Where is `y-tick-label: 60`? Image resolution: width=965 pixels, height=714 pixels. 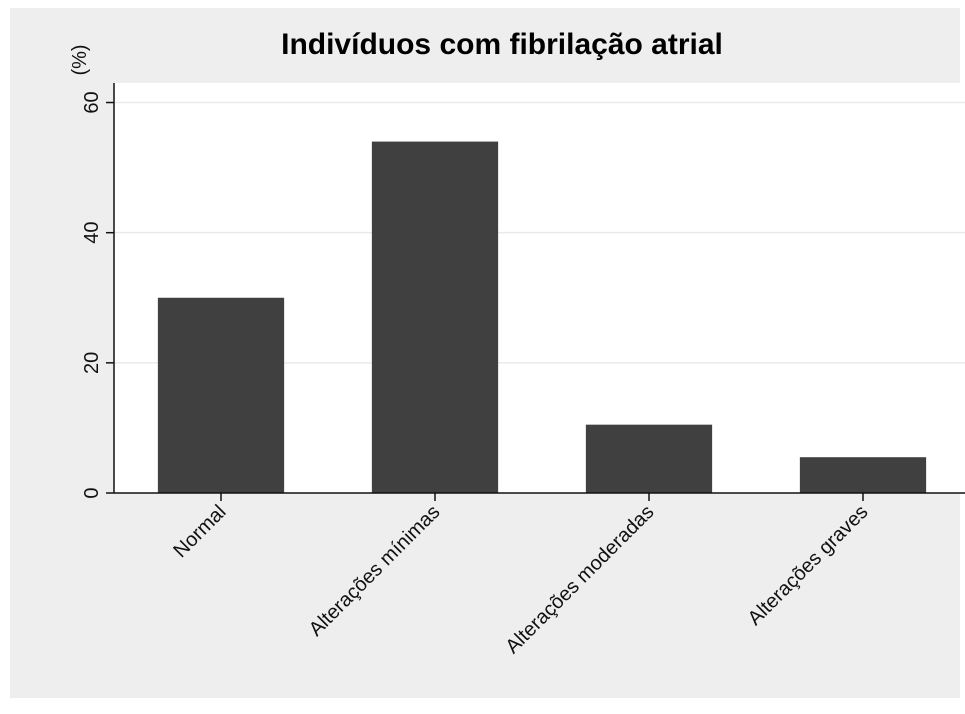
y-tick-label: 60 is located at coordinates (92, 102).